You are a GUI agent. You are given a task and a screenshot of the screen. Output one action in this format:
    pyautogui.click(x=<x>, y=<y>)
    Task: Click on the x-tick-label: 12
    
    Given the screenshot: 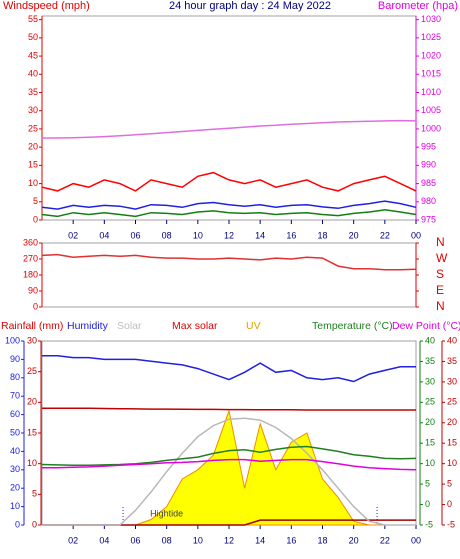 What is the action you would take?
    pyautogui.click(x=229, y=235)
    